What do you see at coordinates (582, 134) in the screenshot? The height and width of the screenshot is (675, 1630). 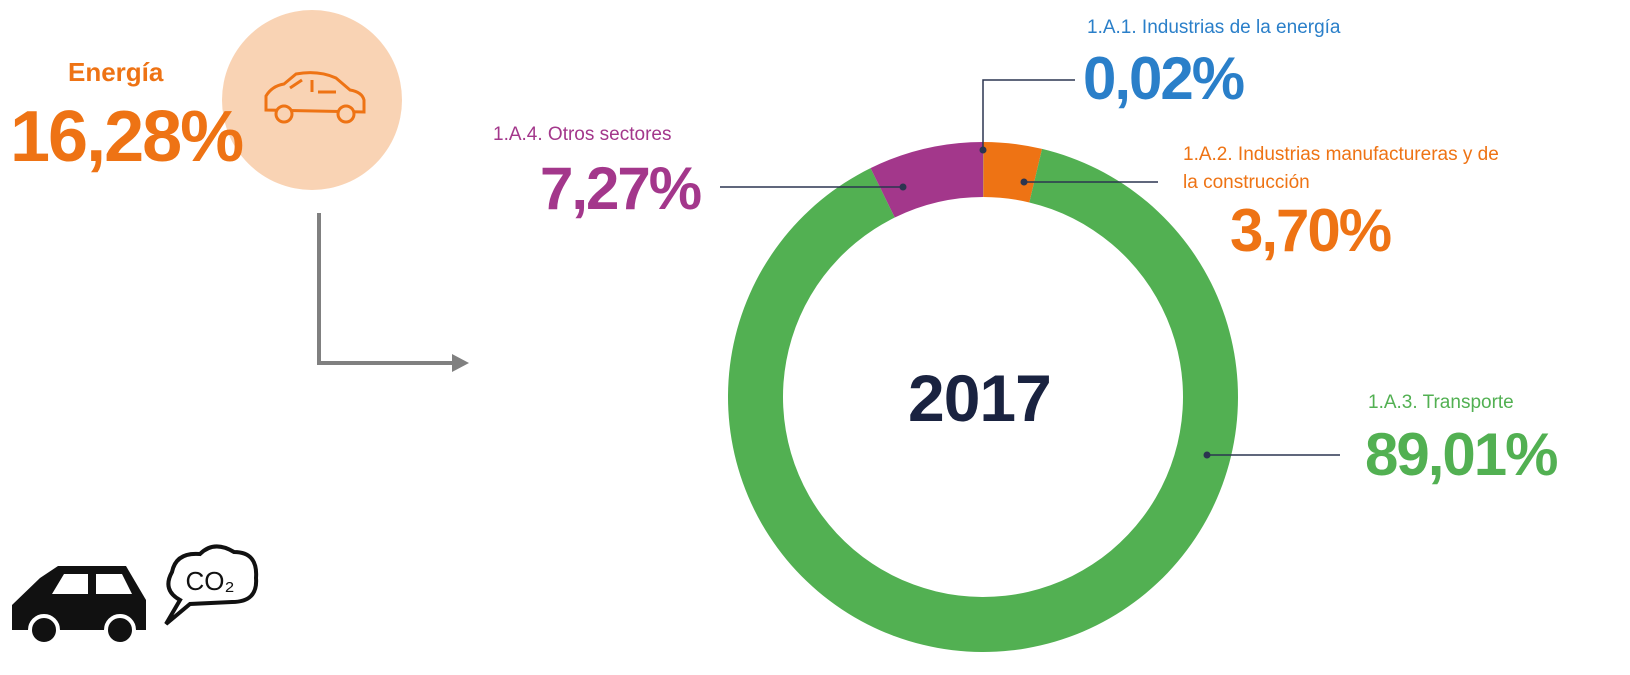 I see `category-label: 1.A.4. Otros sectores` at bounding box center [582, 134].